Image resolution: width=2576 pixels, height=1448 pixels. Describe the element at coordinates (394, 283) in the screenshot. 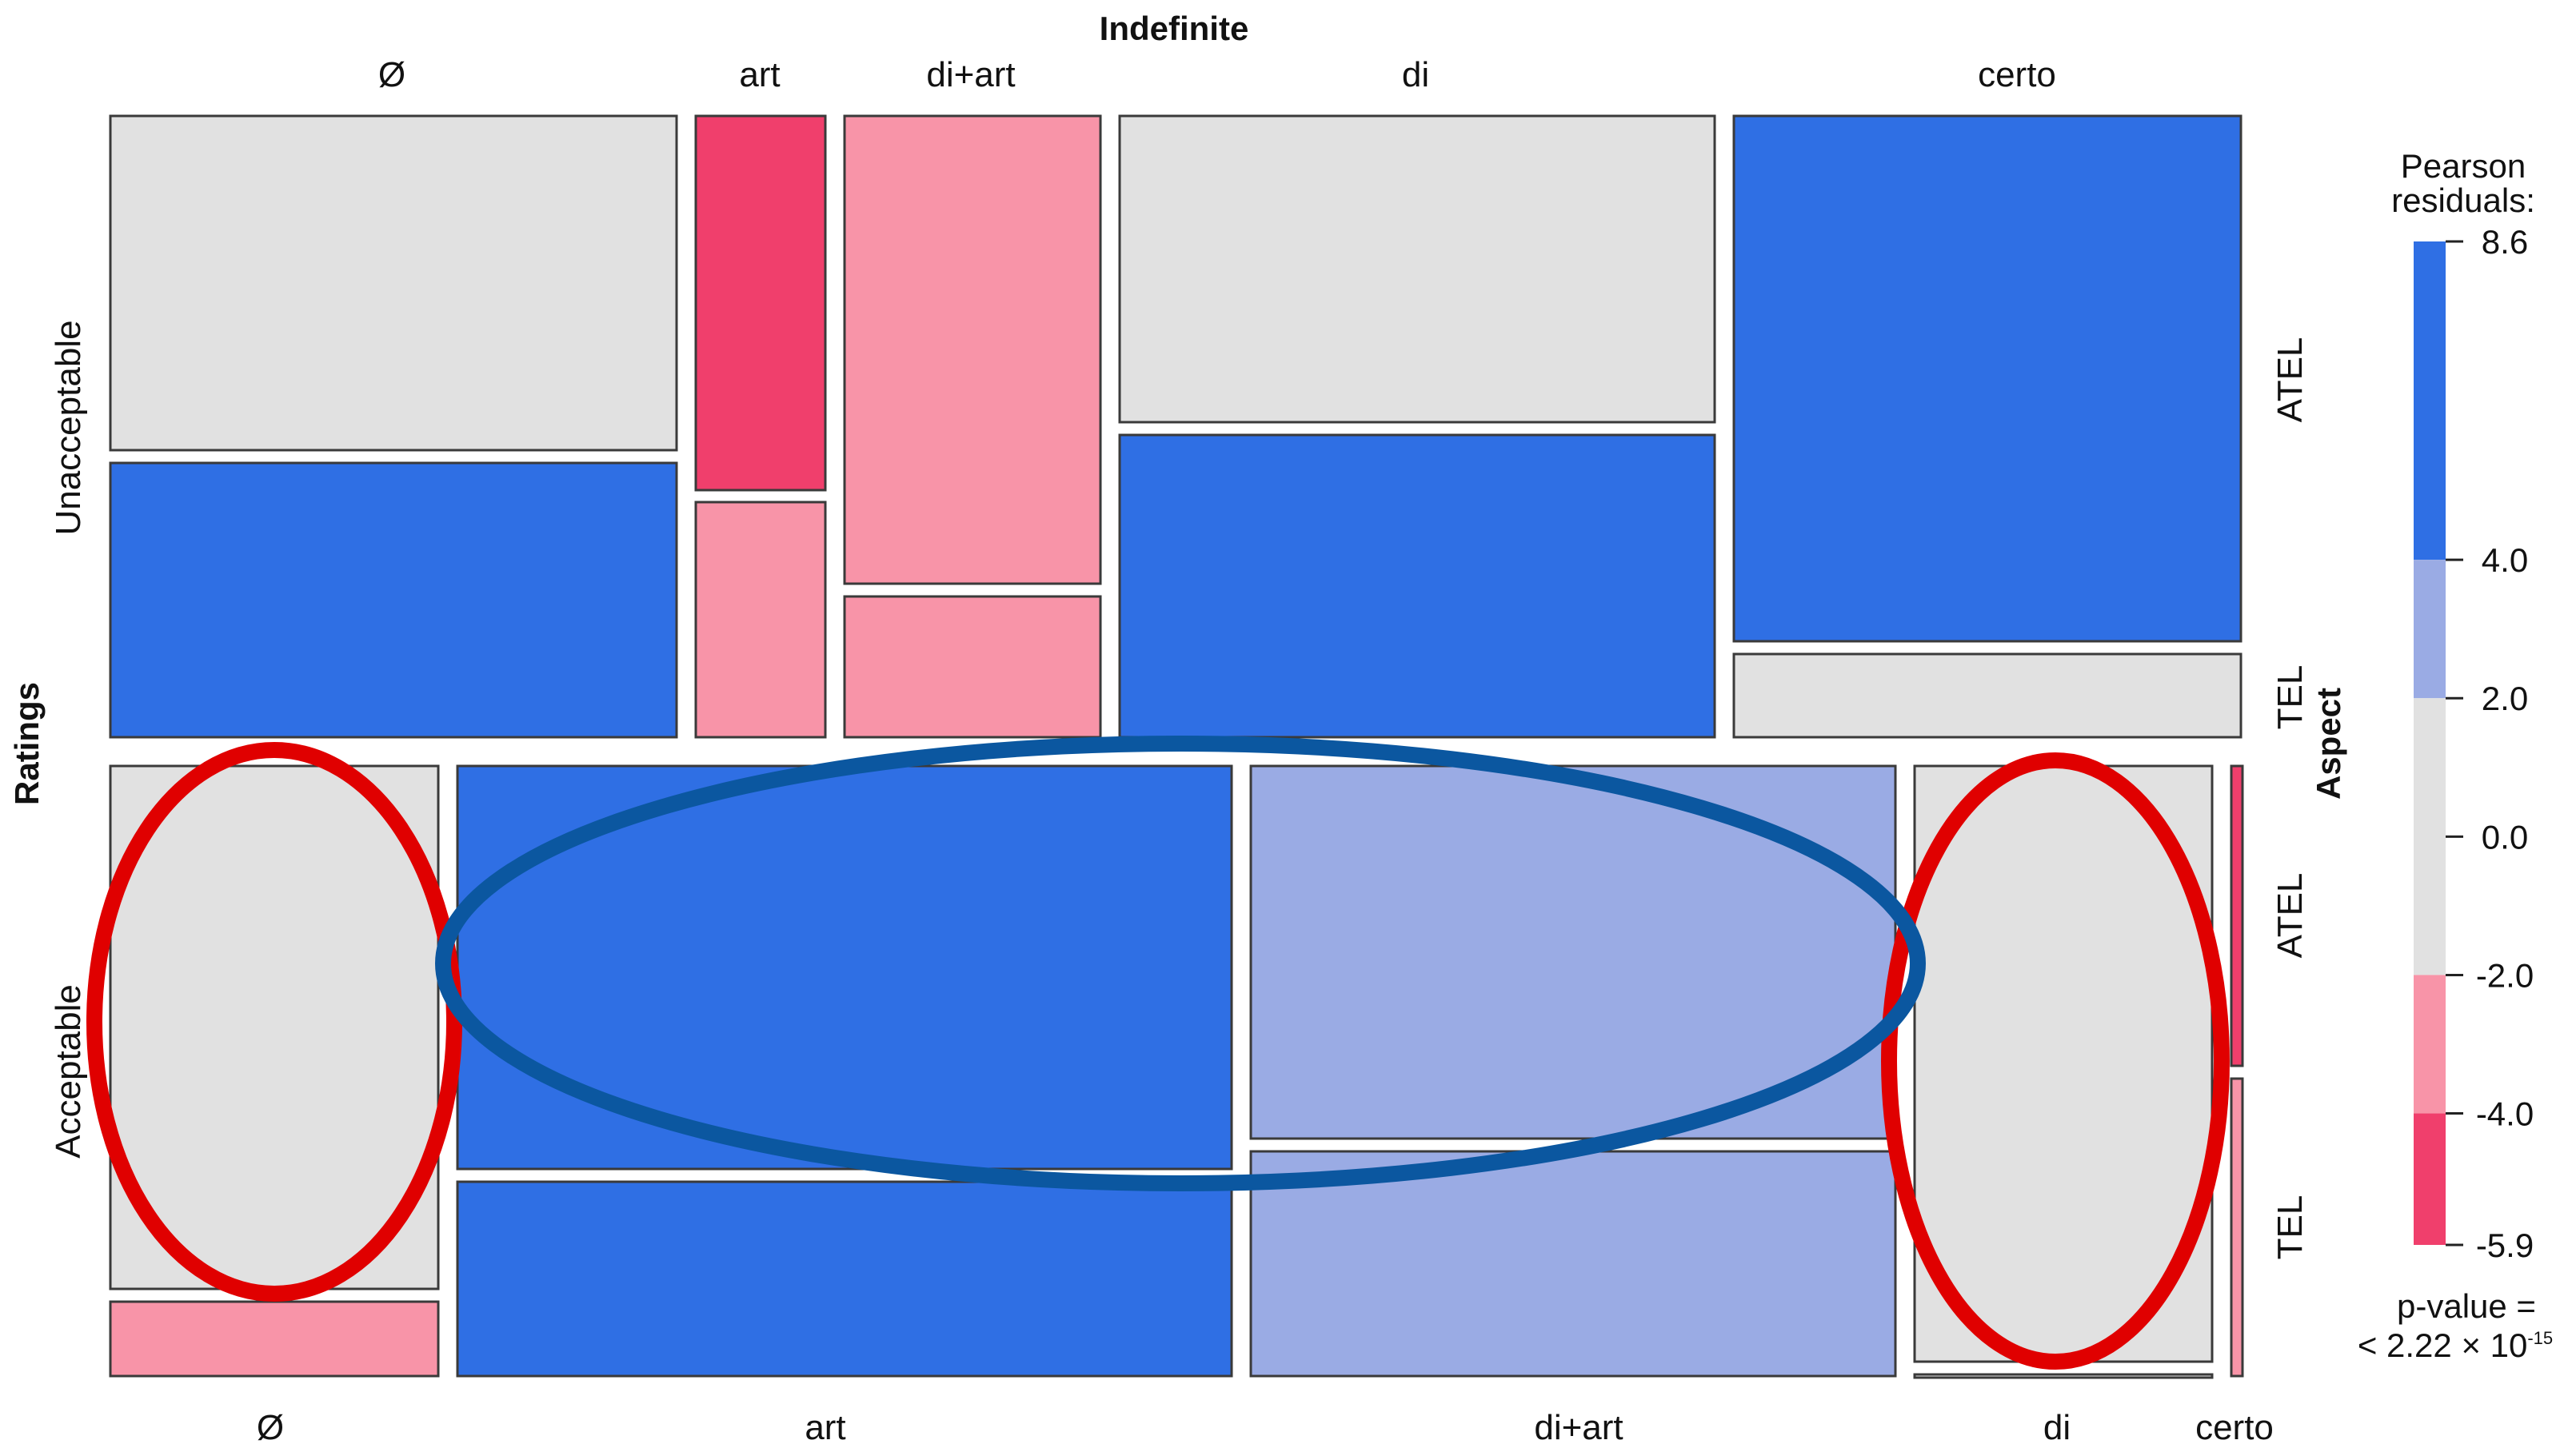

I see `tile-unacceptable-null-atel` at that location.